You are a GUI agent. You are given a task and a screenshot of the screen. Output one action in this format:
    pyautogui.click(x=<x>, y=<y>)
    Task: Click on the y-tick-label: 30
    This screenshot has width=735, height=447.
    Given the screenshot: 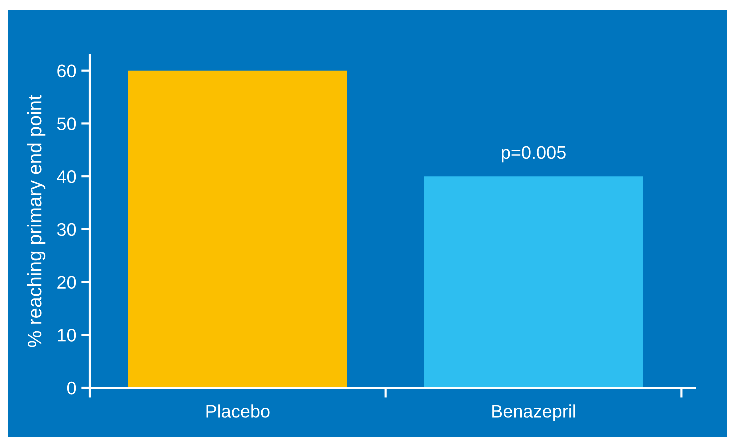 What is the action you would take?
    pyautogui.click(x=66, y=229)
    